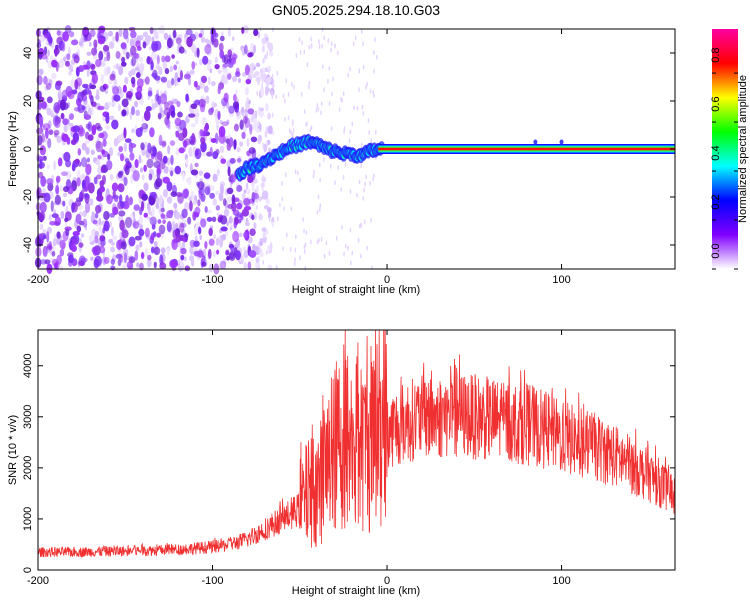 Image resolution: width=750 pixels, height=600 pixels. What do you see at coordinates (28, 53) in the screenshot?
I see `spectrogram-y-tick-label: 40` at bounding box center [28, 53].